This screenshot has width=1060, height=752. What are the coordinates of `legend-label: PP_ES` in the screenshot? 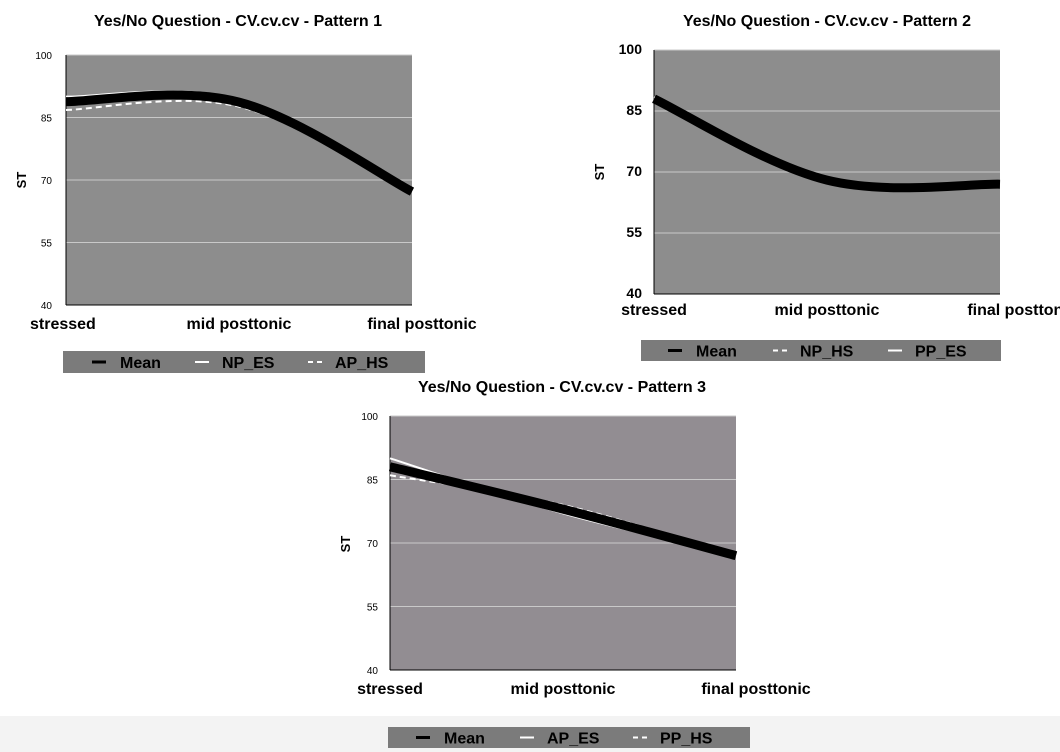 It's located at (941, 352).